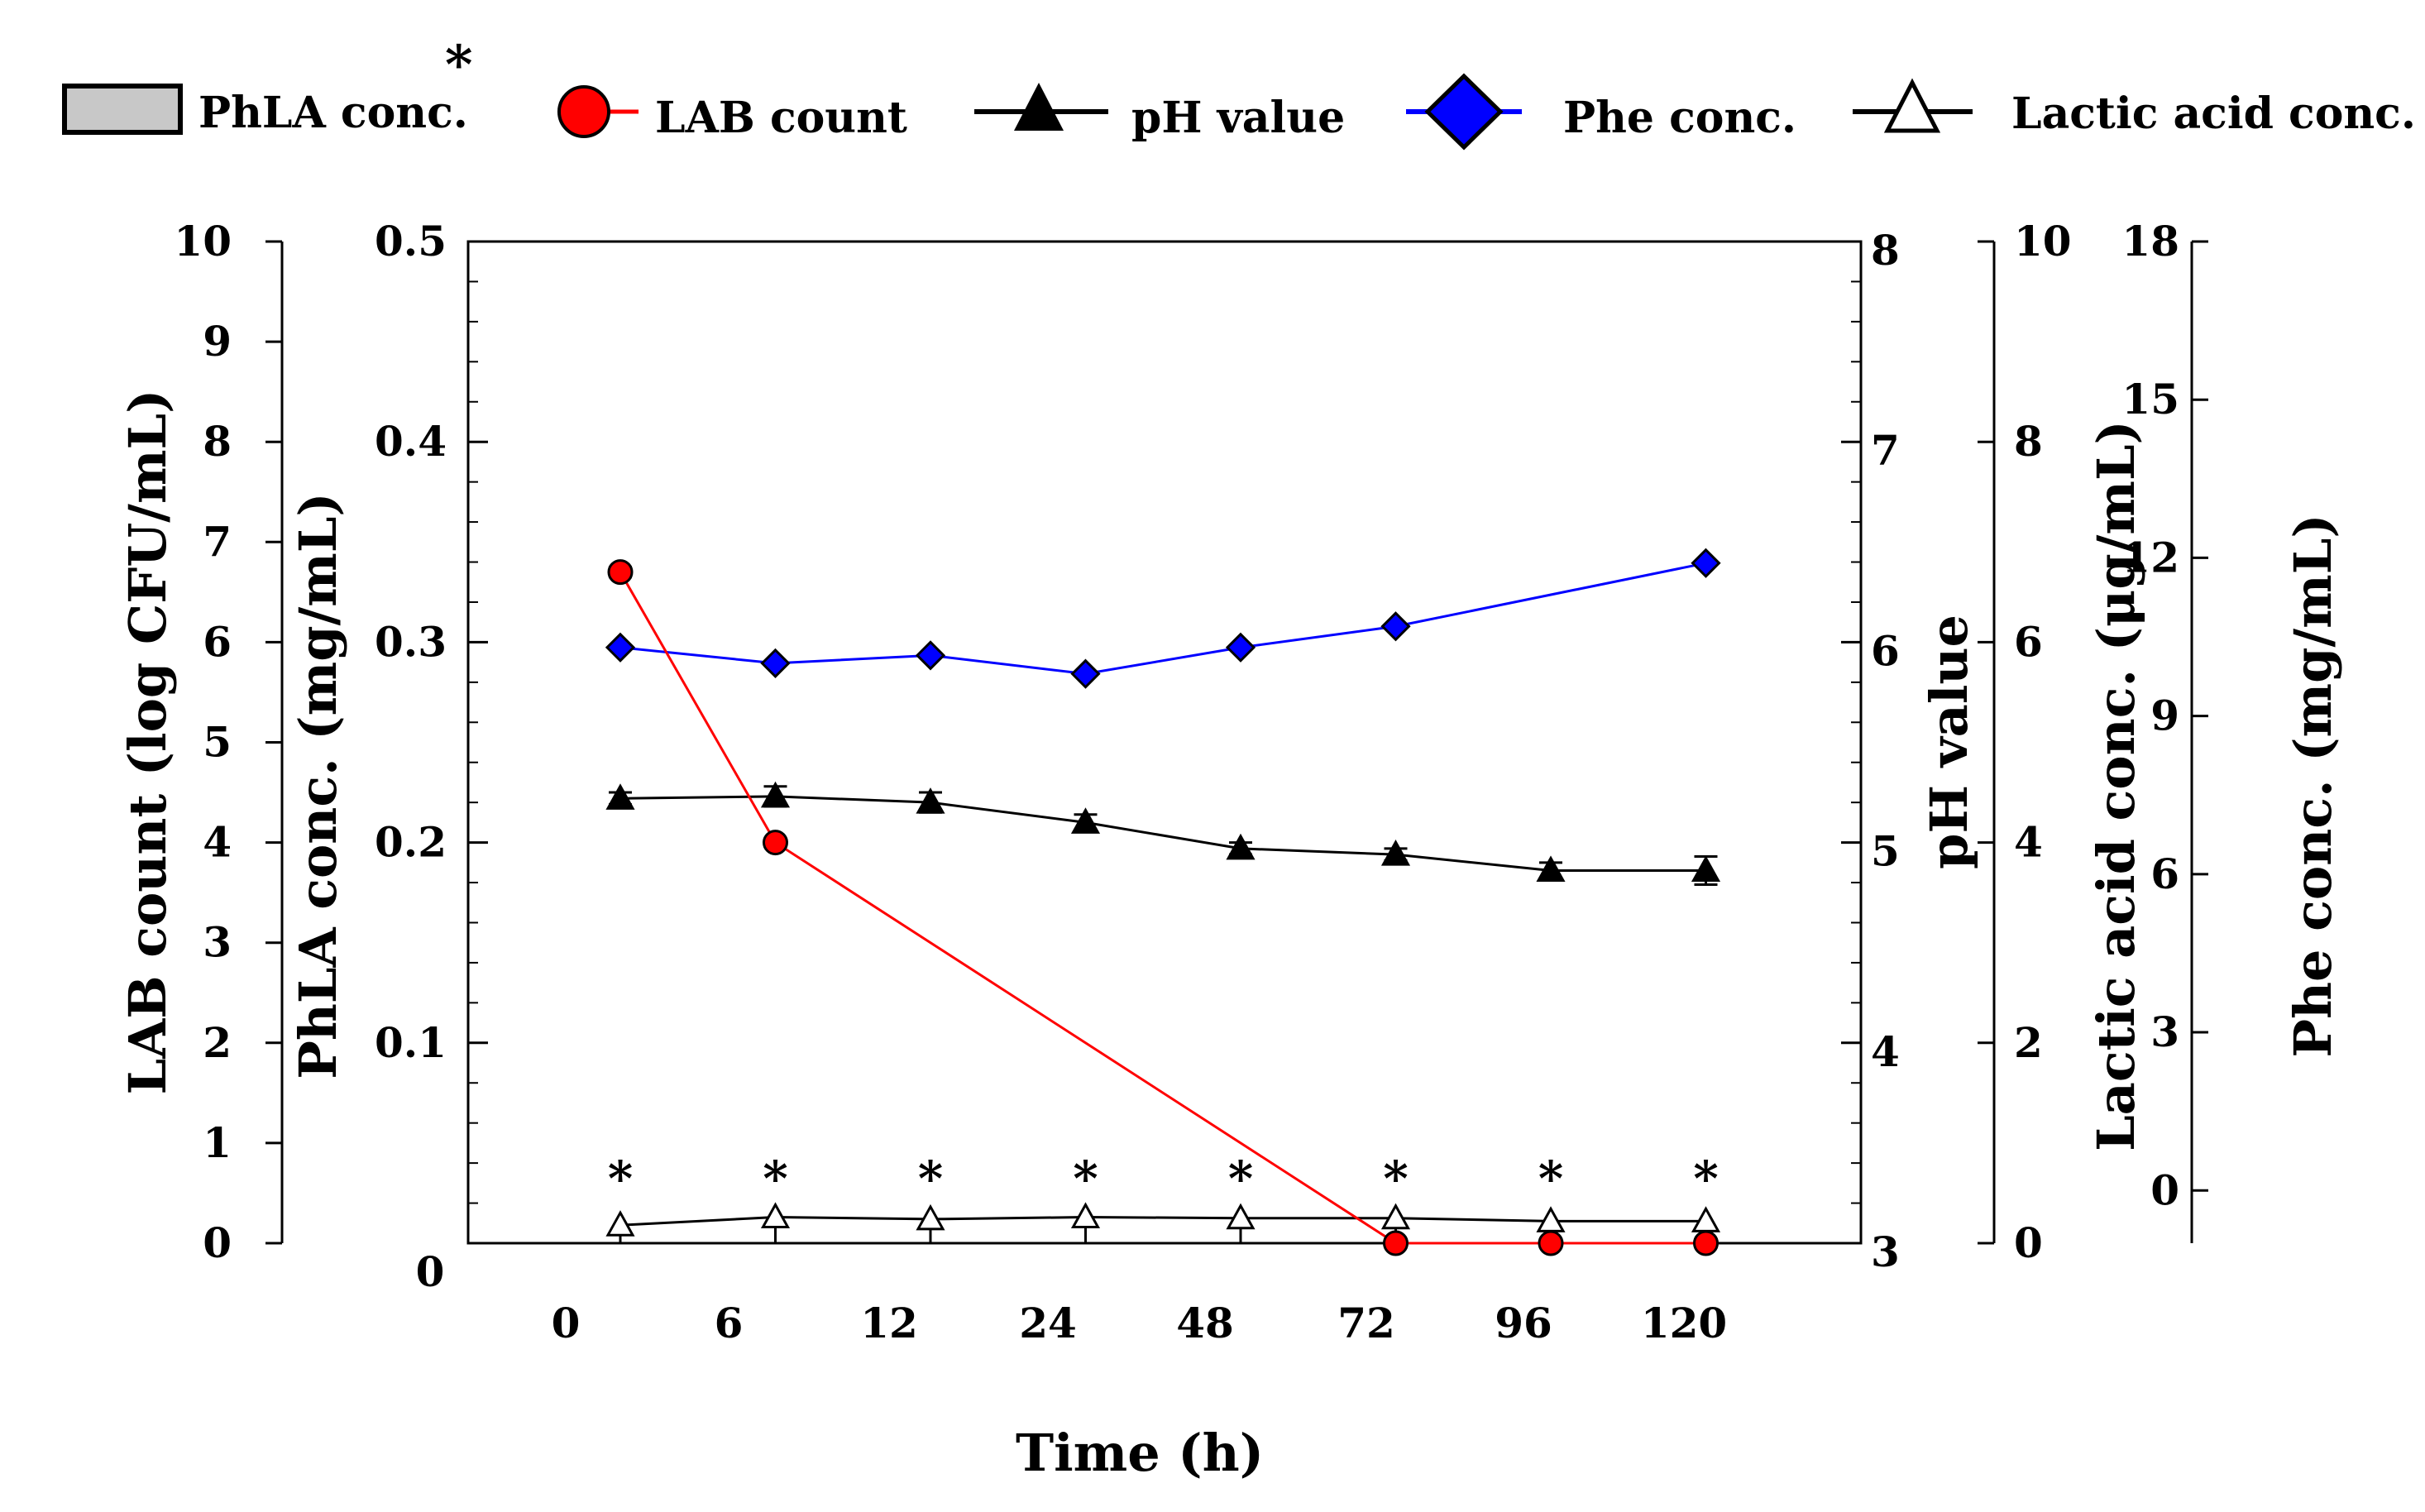 The height and width of the screenshot is (1512, 2425). Describe the element at coordinates (217, 1042) in the screenshot. I see `lab-axis-tick-label: 2` at that location.